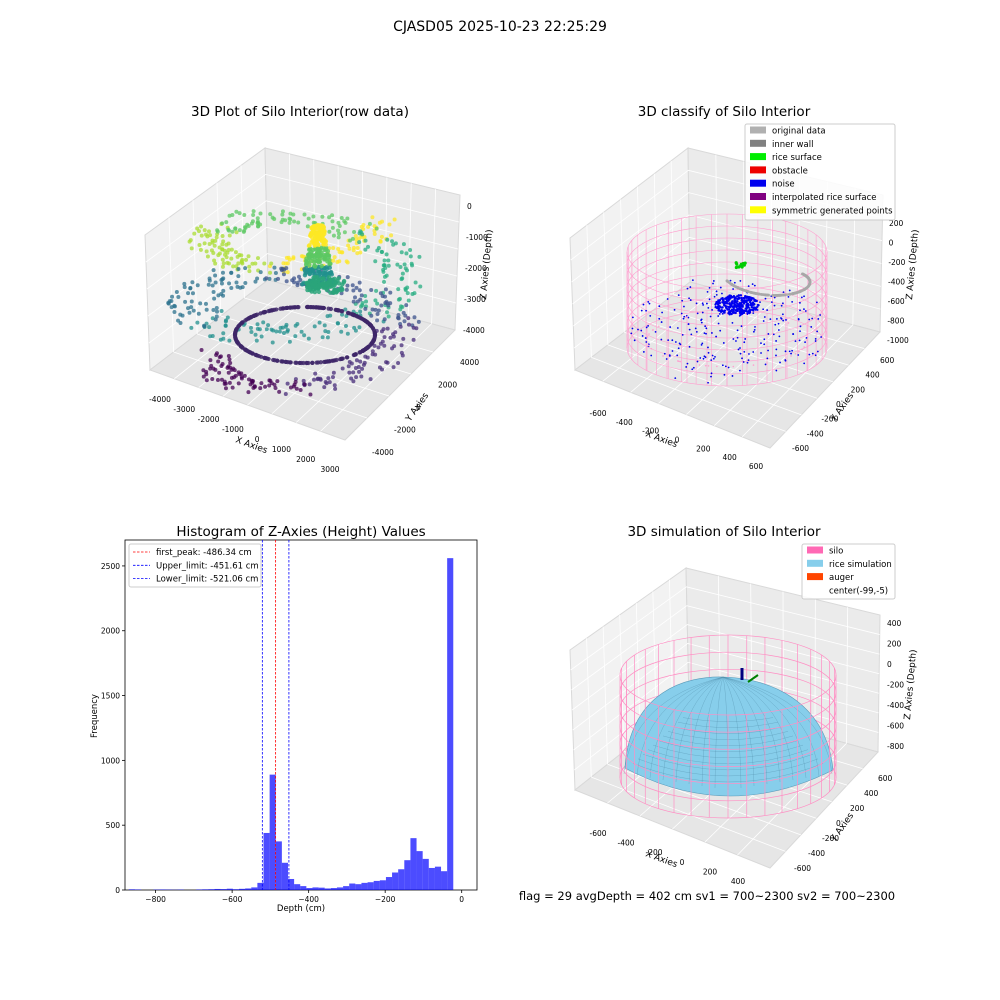  Describe the element at coordinates (329, 469) in the screenshot. I see `tick-label: 3000` at that location.